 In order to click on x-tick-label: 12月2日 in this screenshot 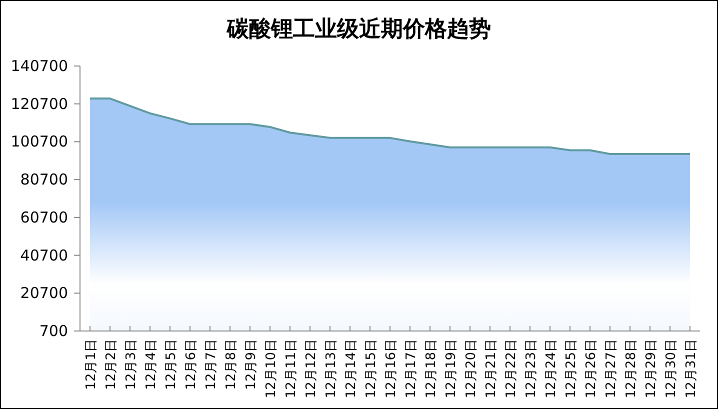, I will do `click(111, 364)`.